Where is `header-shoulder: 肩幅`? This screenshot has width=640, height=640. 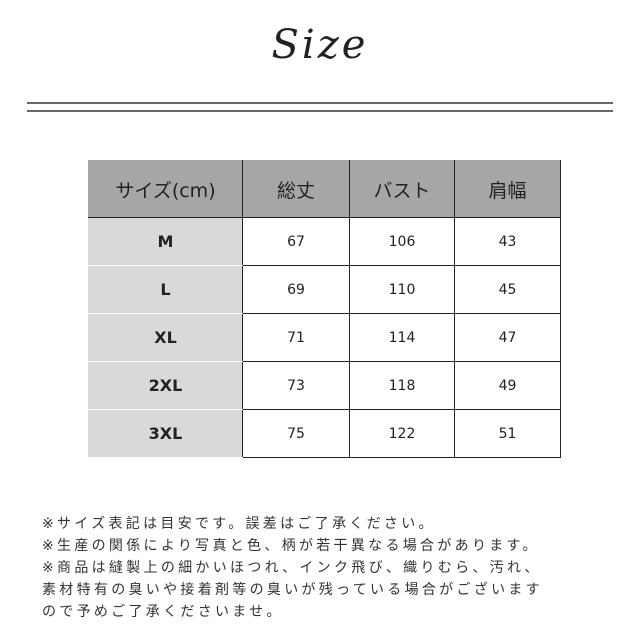
header-shoulder: 肩幅 is located at coordinates (507, 189).